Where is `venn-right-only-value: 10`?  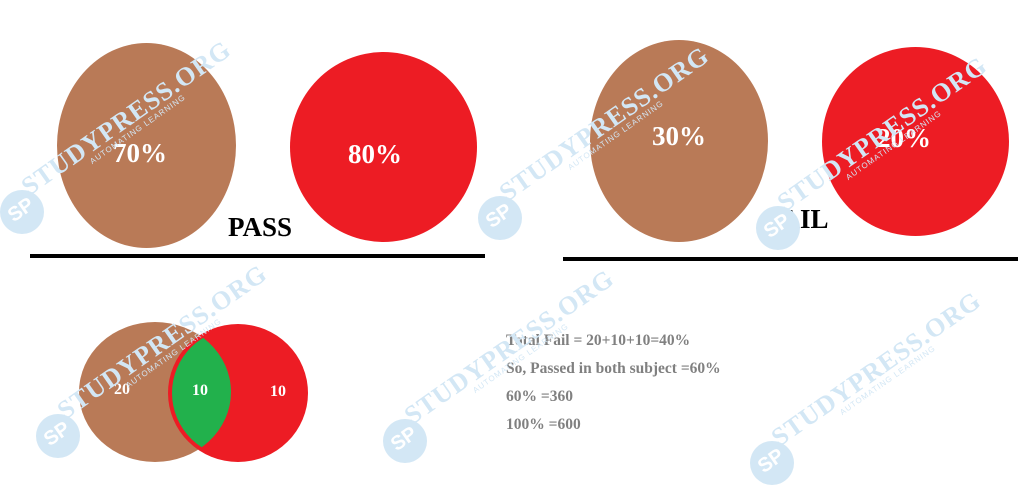 venn-right-only-value: 10 is located at coordinates (278, 391).